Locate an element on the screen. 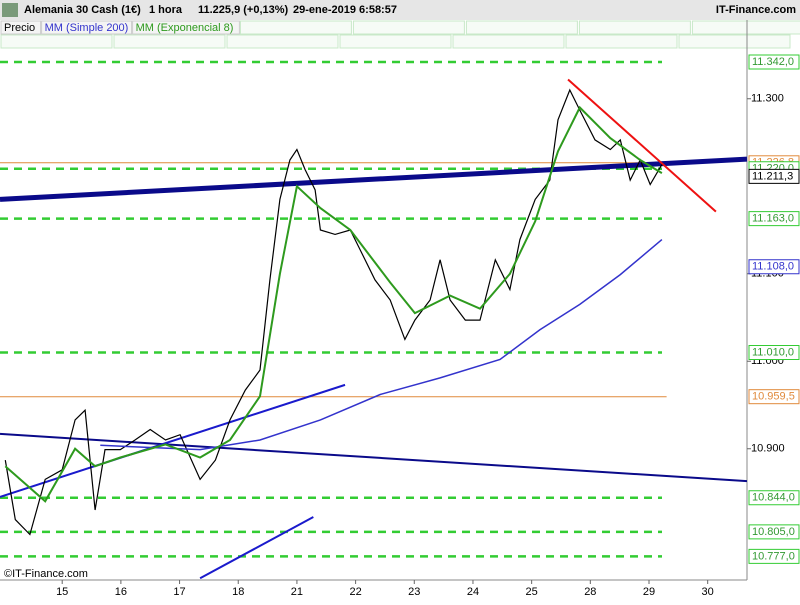  x-tick-label: 28 is located at coordinates (590, 592).